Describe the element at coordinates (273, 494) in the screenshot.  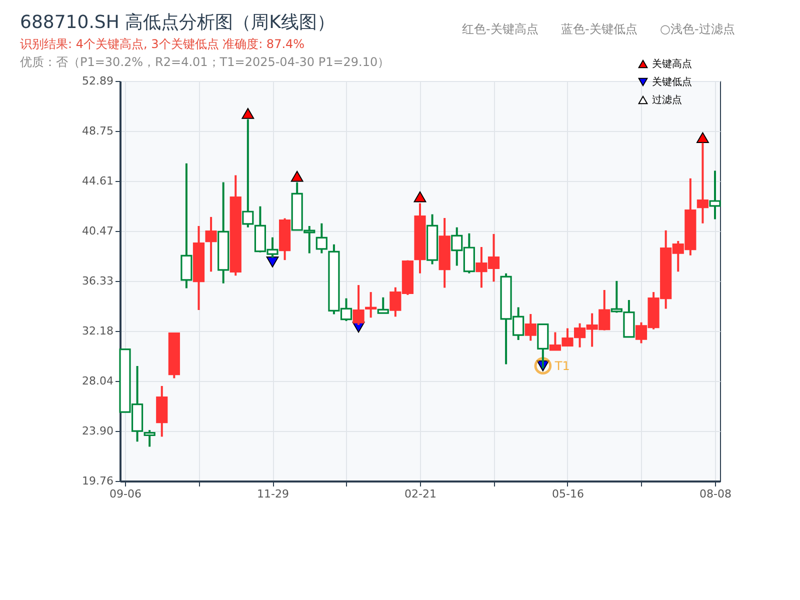
I see `x-tick-label: 11-29` at that location.